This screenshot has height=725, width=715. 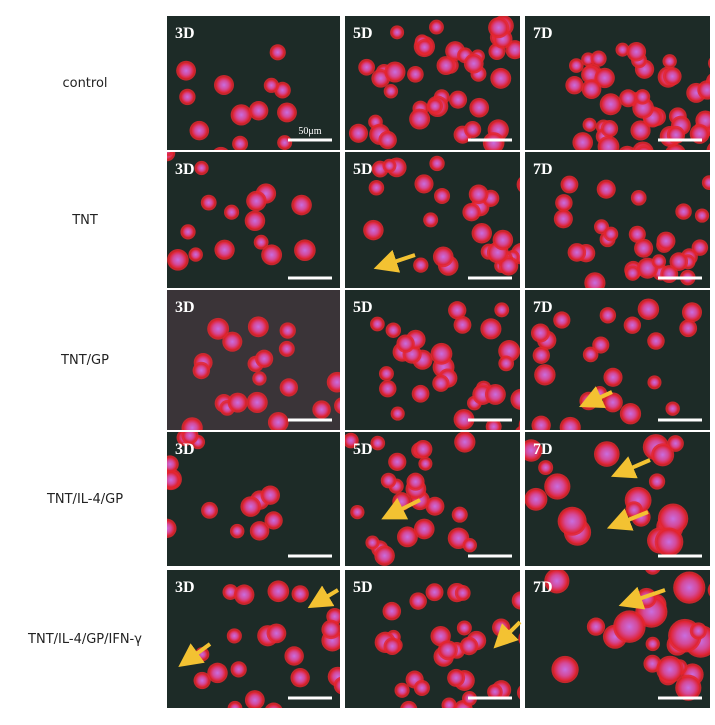 What do you see at coordinates (363, 449) in the screenshot?
I see `day-label: 5D` at bounding box center [363, 449].